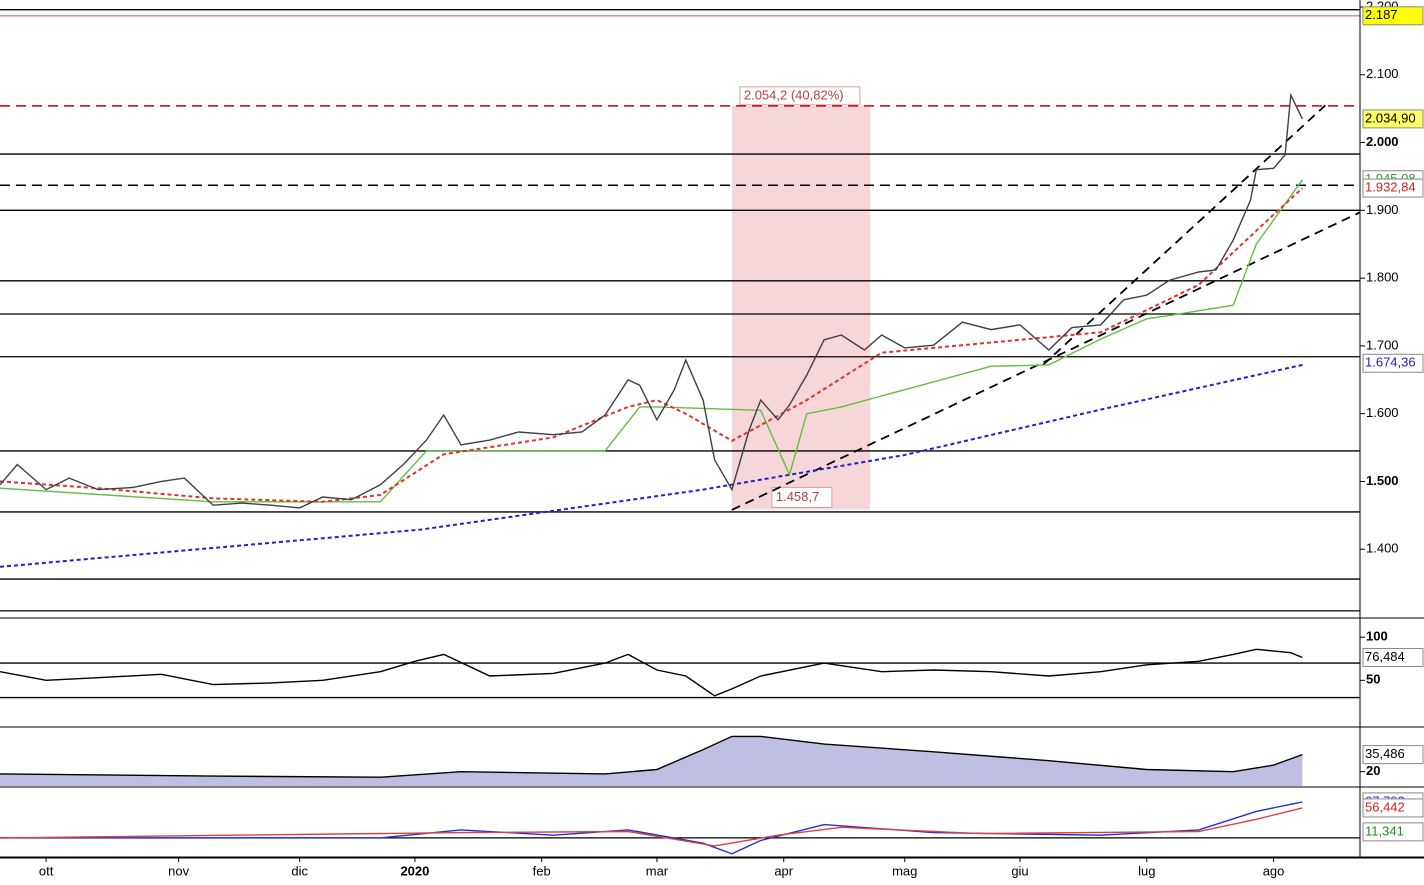  What do you see at coordinates (657, 870) in the screenshot?
I see `x-tick-label: mar` at bounding box center [657, 870].